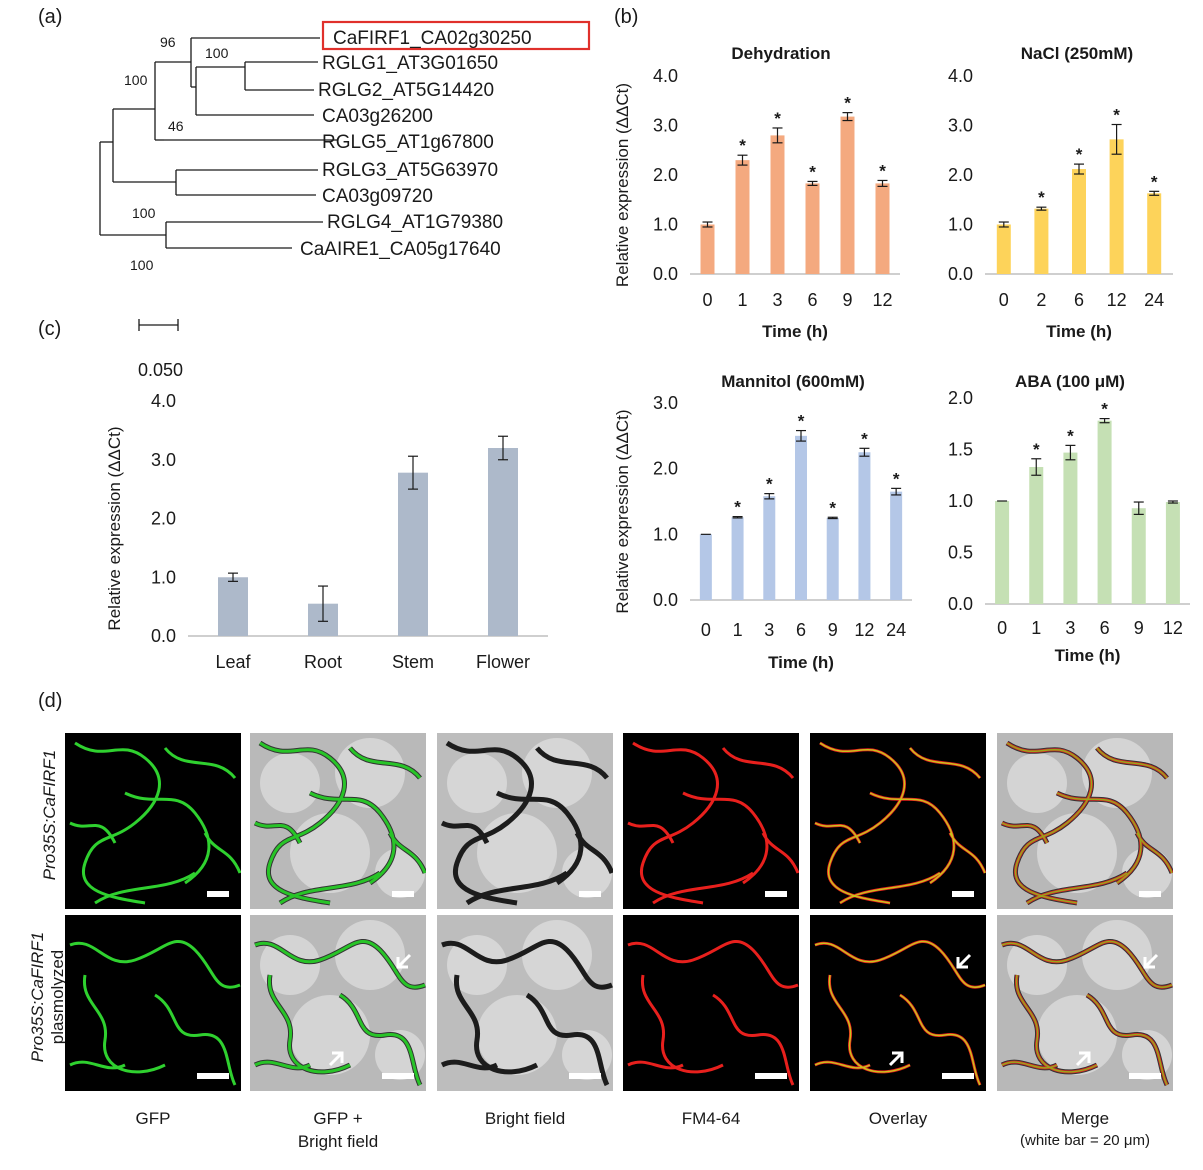 The height and width of the screenshot is (1170, 1203). What do you see at coordinates (777, 300) in the screenshot?
I see `x-tick-label: 3` at bounding box center [777, 300].